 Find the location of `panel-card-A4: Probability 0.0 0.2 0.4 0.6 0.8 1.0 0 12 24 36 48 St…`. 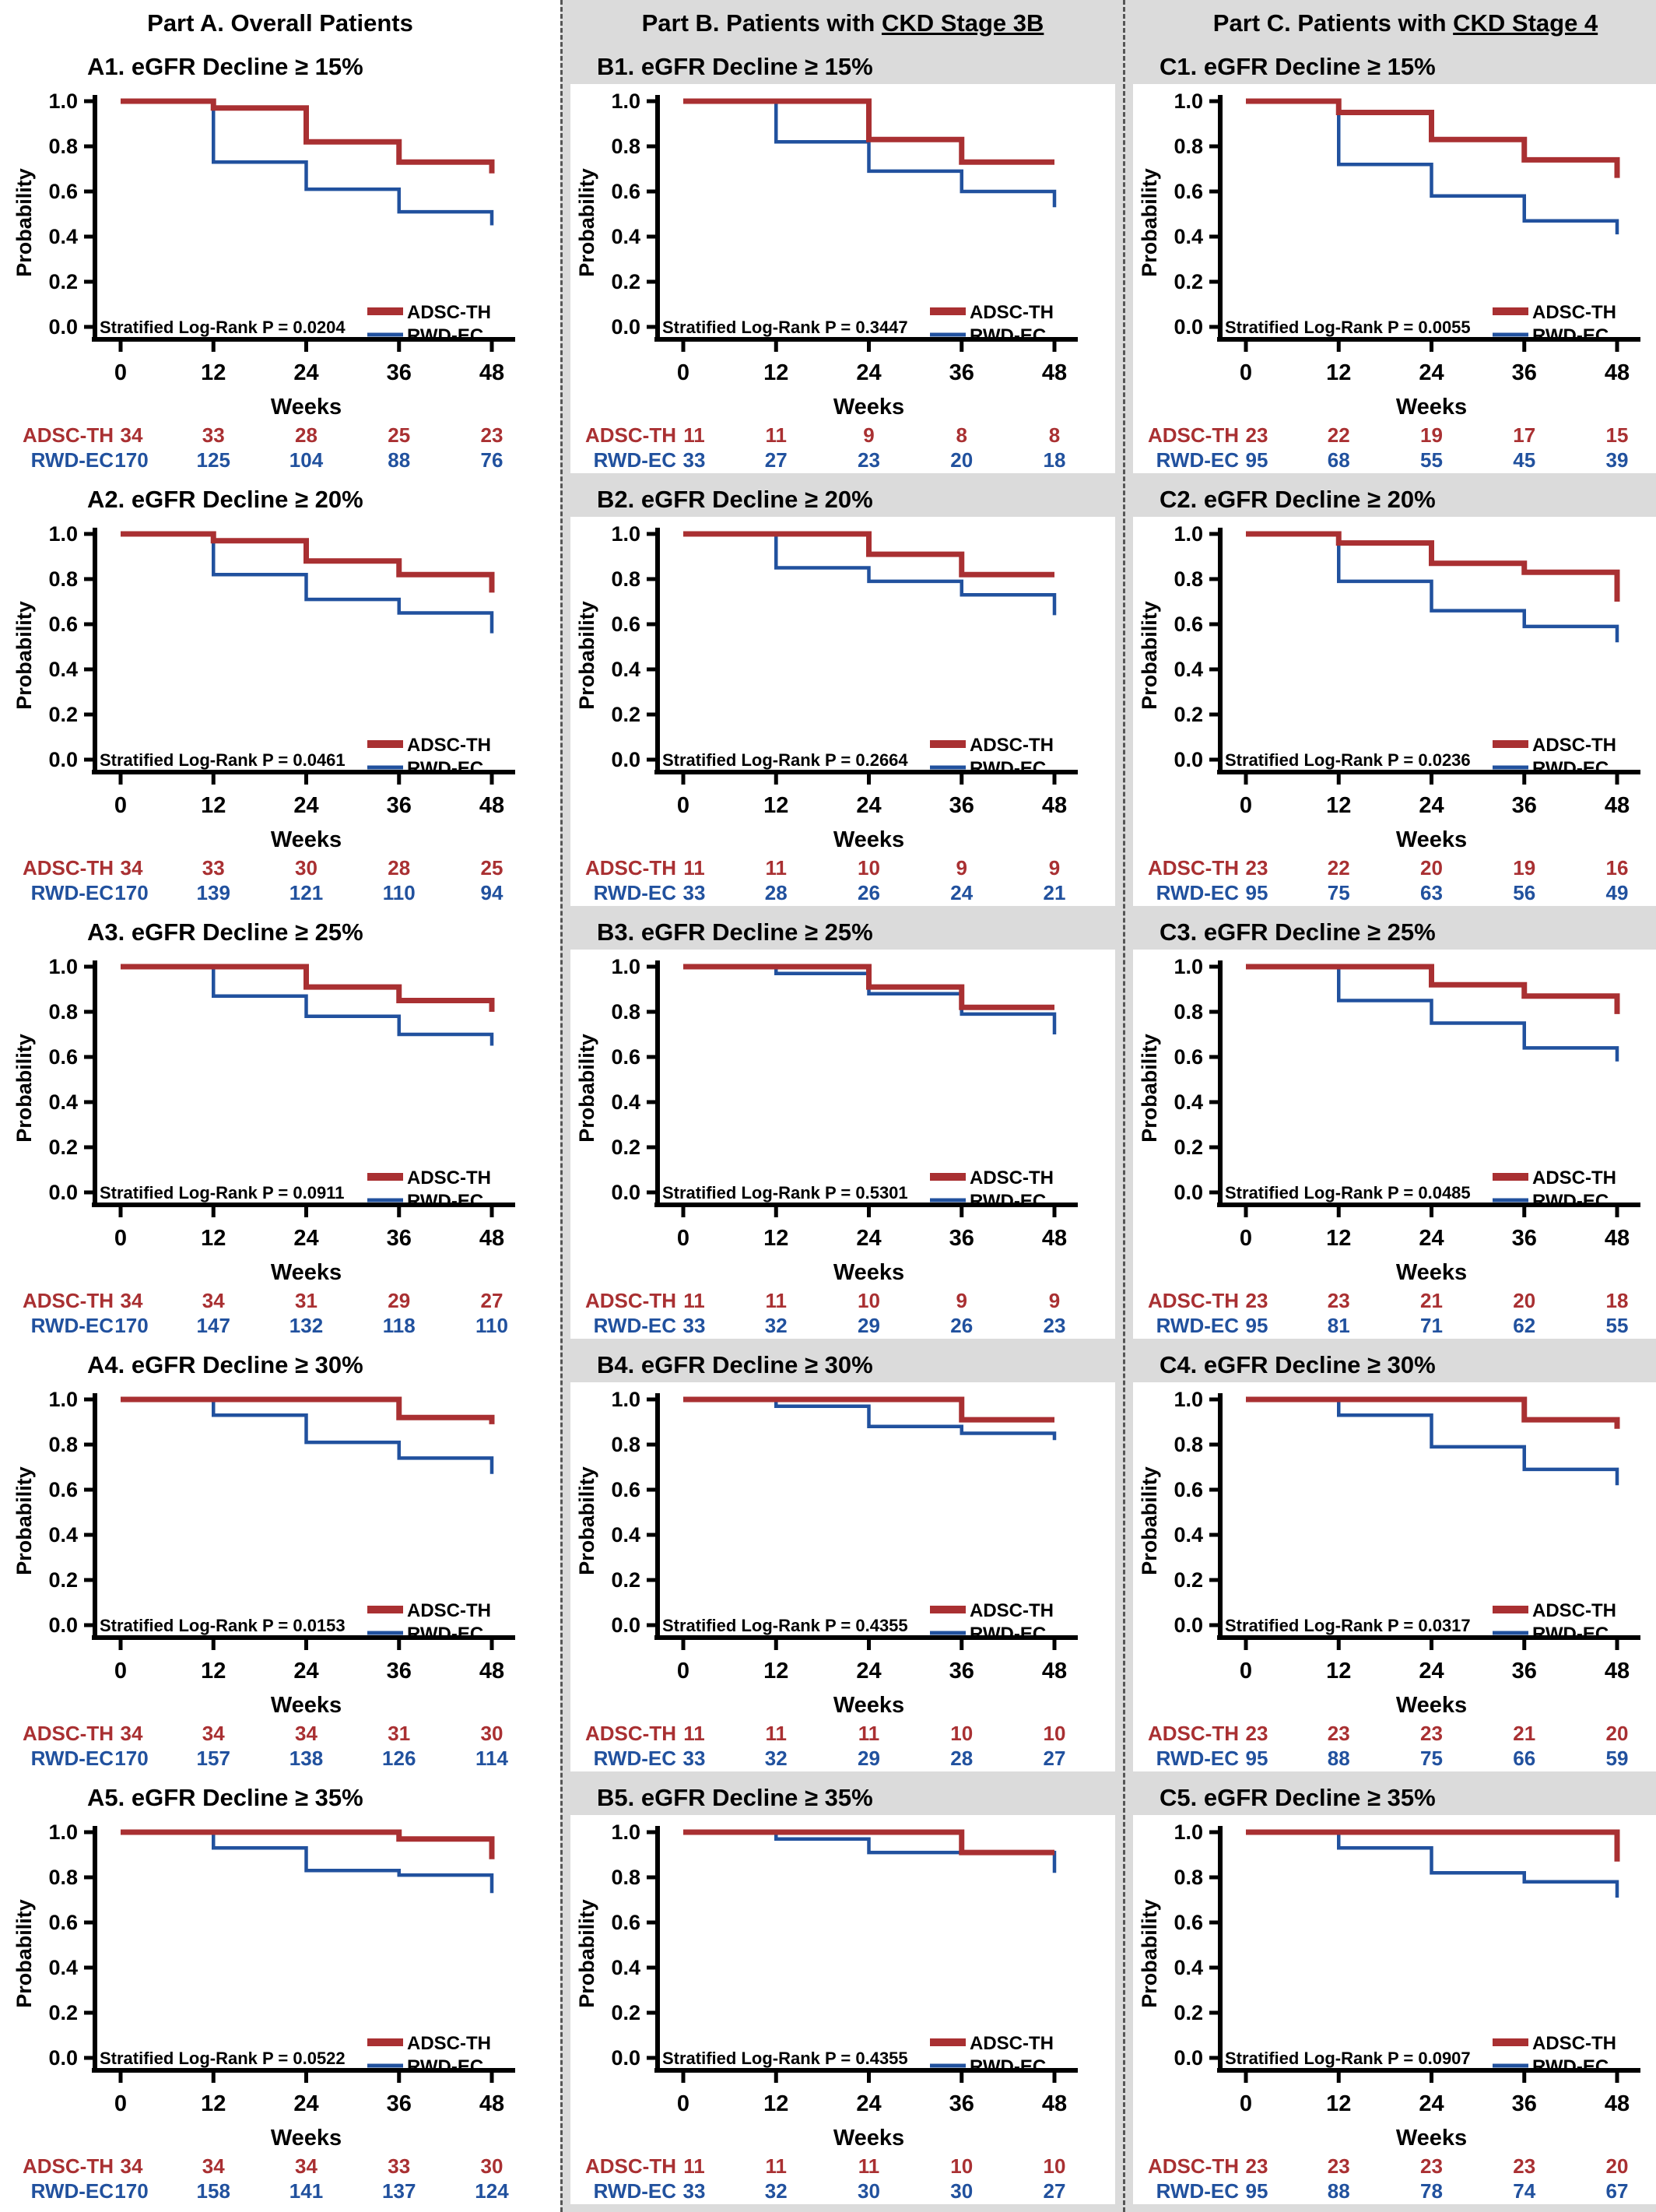

panel-card-A4: Probability 0.0 0.2 0.4 0.6 0.8 1.0 0 12 24 36 48 St… is located at coordinates (280, 1576).